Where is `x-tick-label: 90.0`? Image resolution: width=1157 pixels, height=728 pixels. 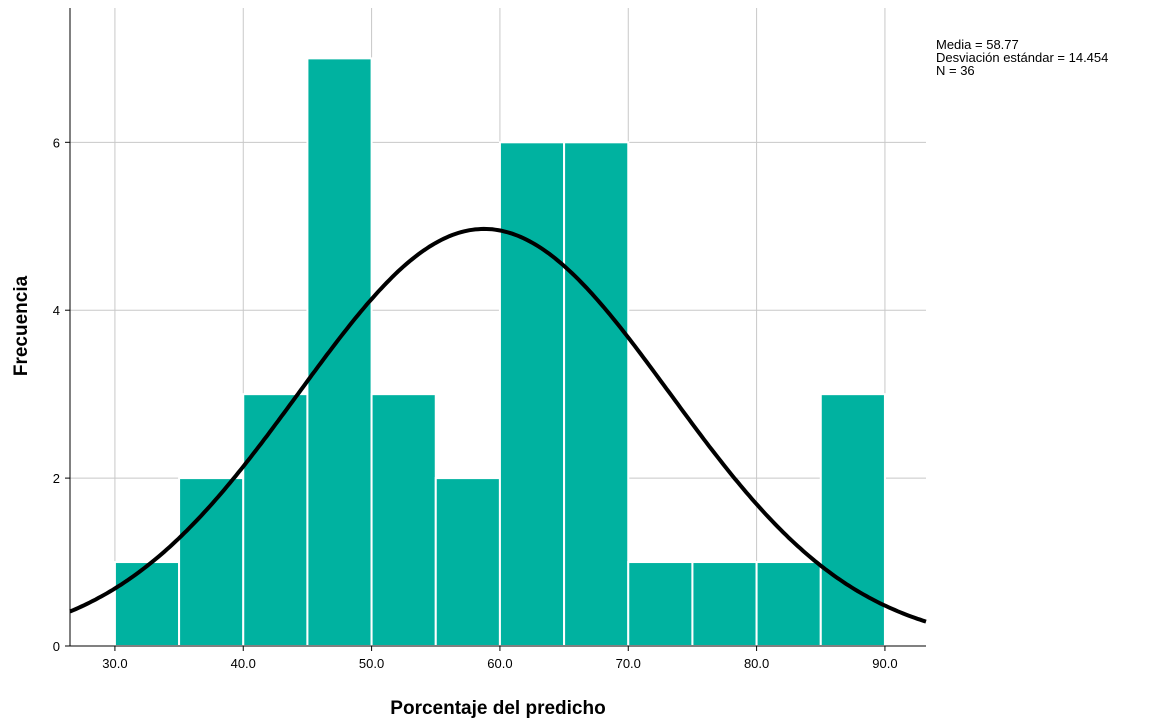
x-tick-label: 90.0 is located at coordinates (884, 663).